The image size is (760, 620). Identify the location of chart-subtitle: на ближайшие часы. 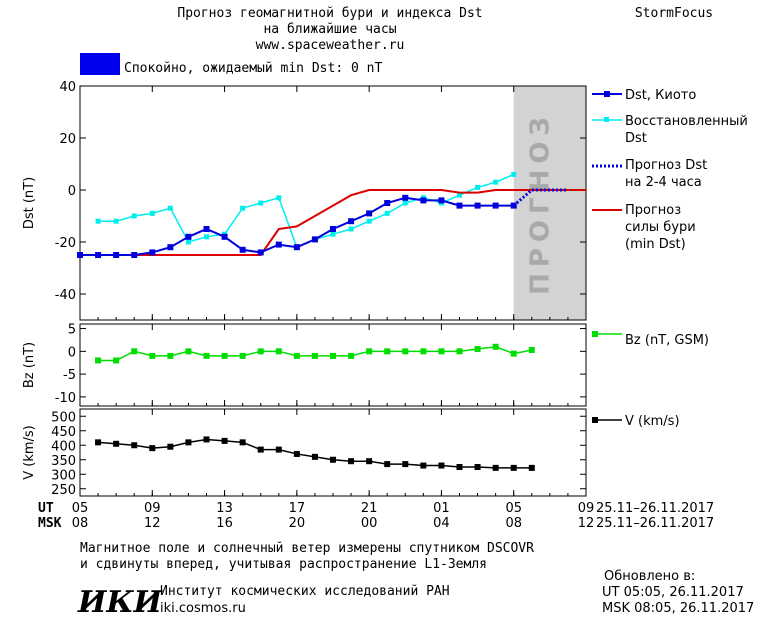
(329, 29).